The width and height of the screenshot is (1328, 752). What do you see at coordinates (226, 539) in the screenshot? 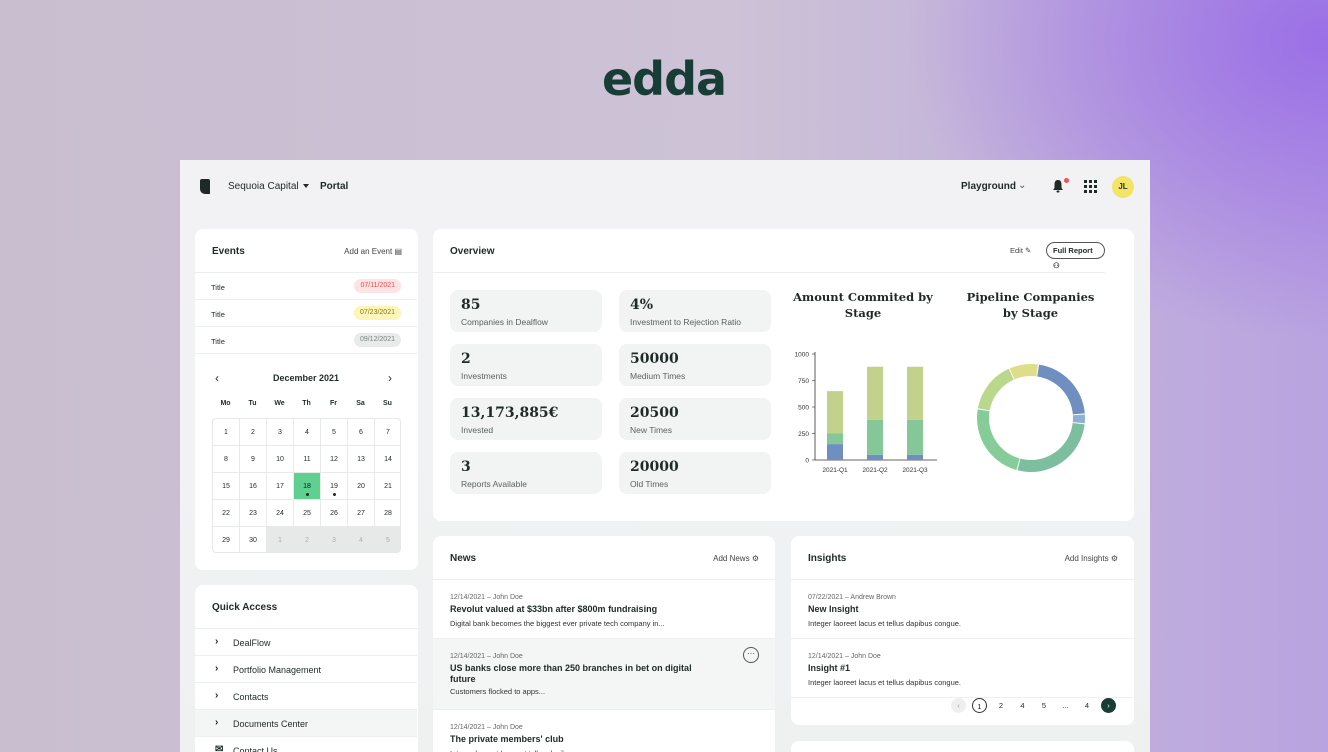
I see `calendar-day: 29` at bounding box center [226, 539].